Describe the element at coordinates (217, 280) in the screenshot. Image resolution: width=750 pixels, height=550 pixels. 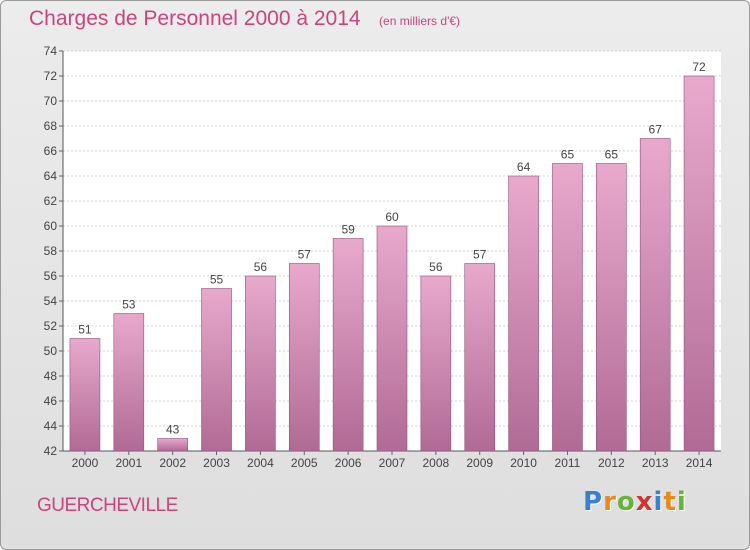
I see `data-label: 55` at that location.